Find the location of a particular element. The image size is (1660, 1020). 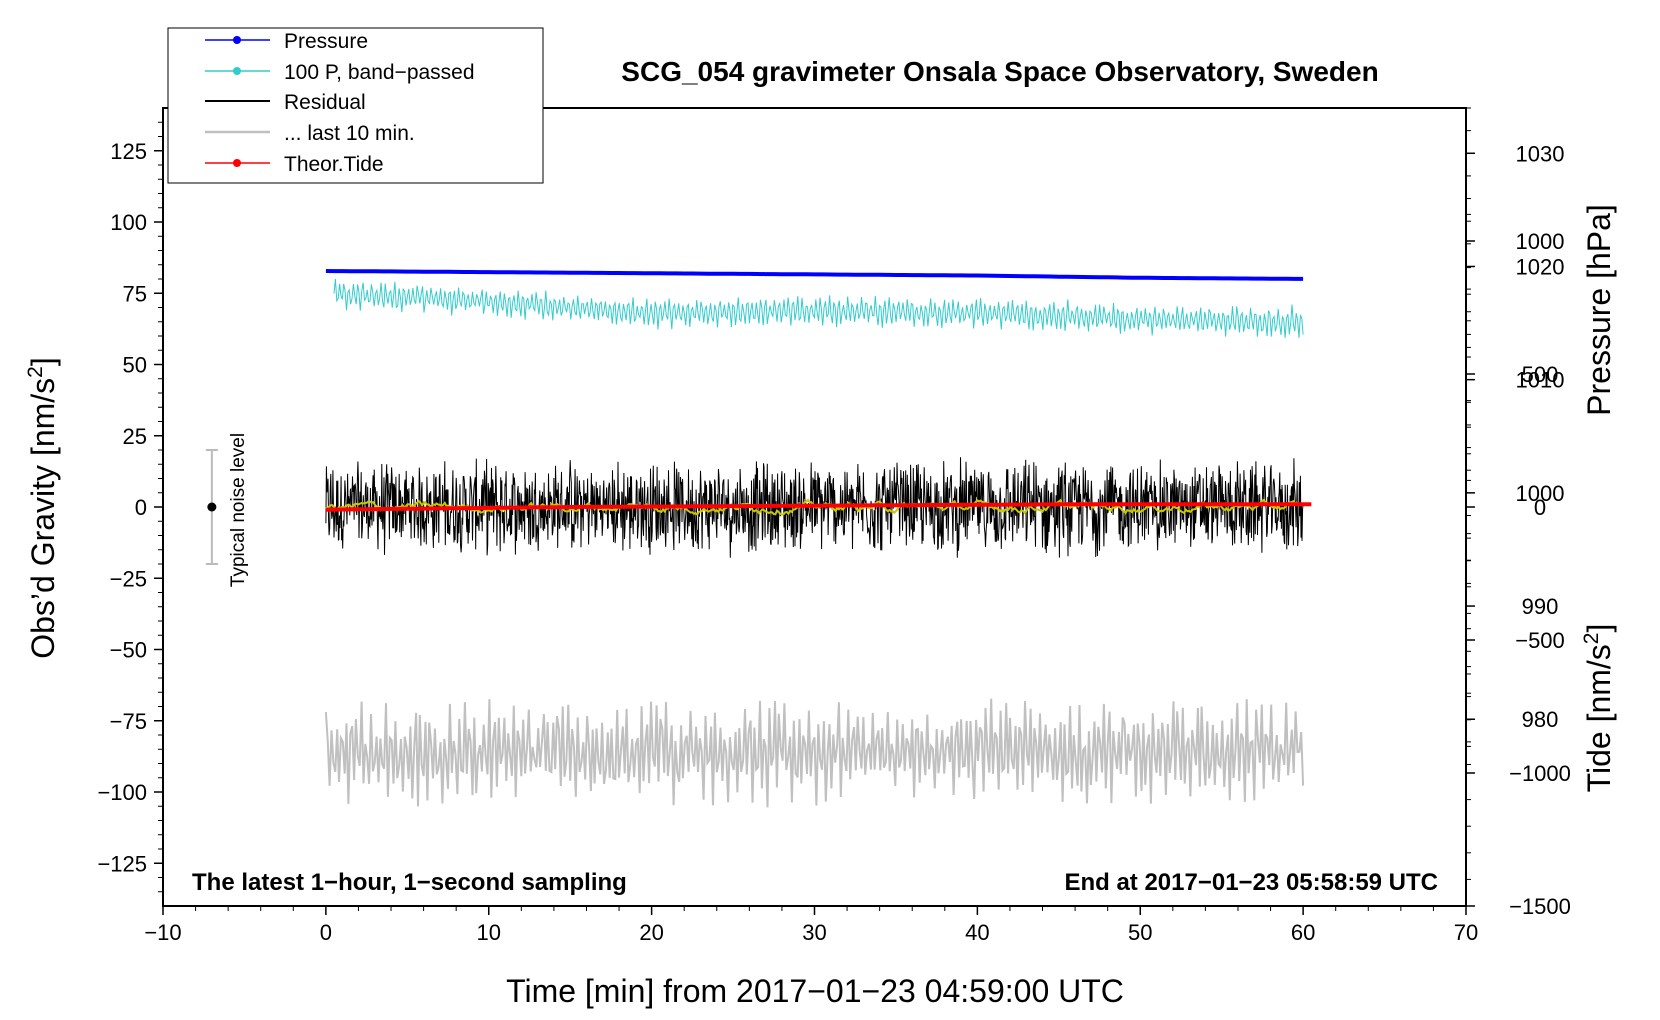

legend-label-bandpassed: 100 P, band−passed is located at coordinates (379, 72).